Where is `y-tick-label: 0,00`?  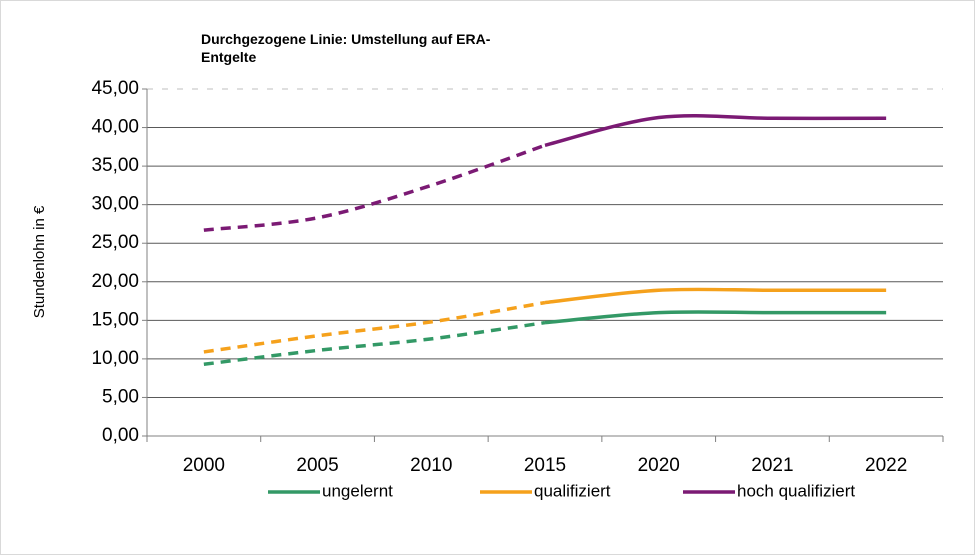
y-tick-label: 0,00 is located at coordinates (120, 435).